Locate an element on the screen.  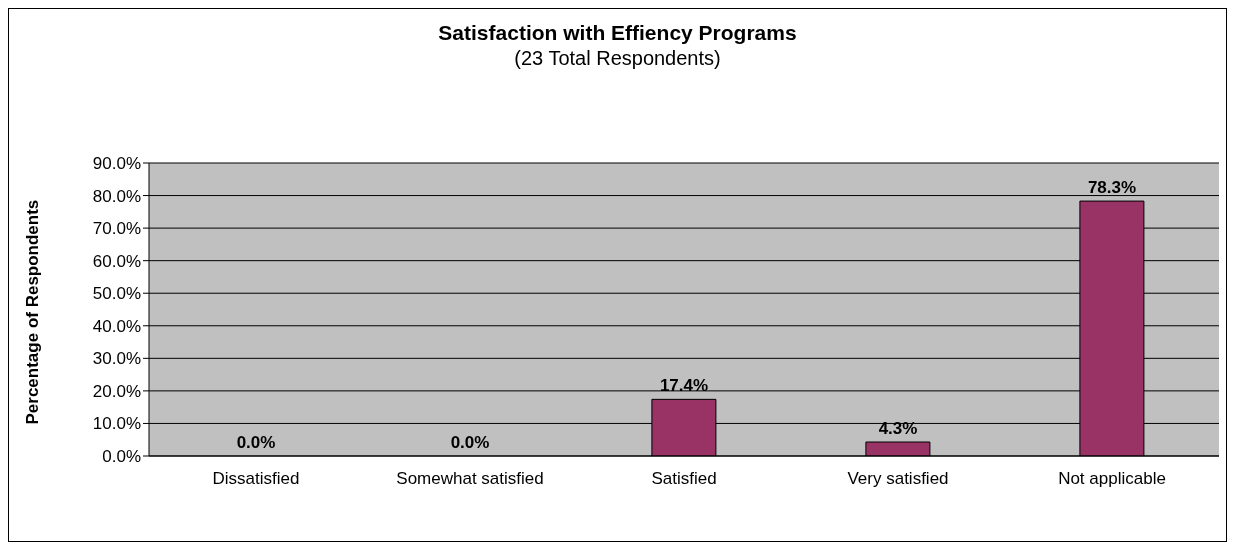
x-tick-label: Somewhat satisfied is located at coordinates (470, 479).